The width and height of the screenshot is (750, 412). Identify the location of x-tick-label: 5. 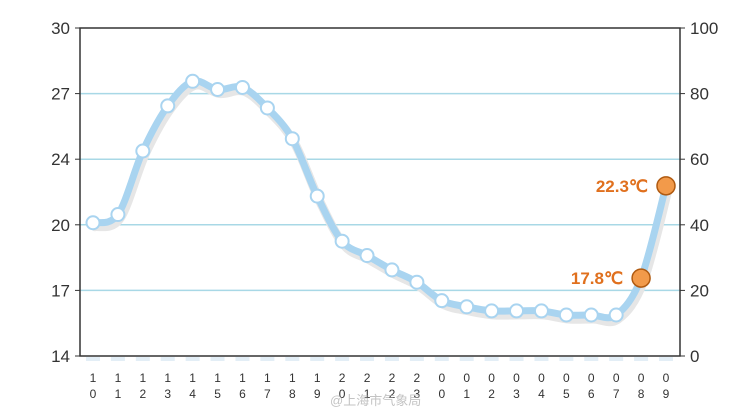
(217, 394).